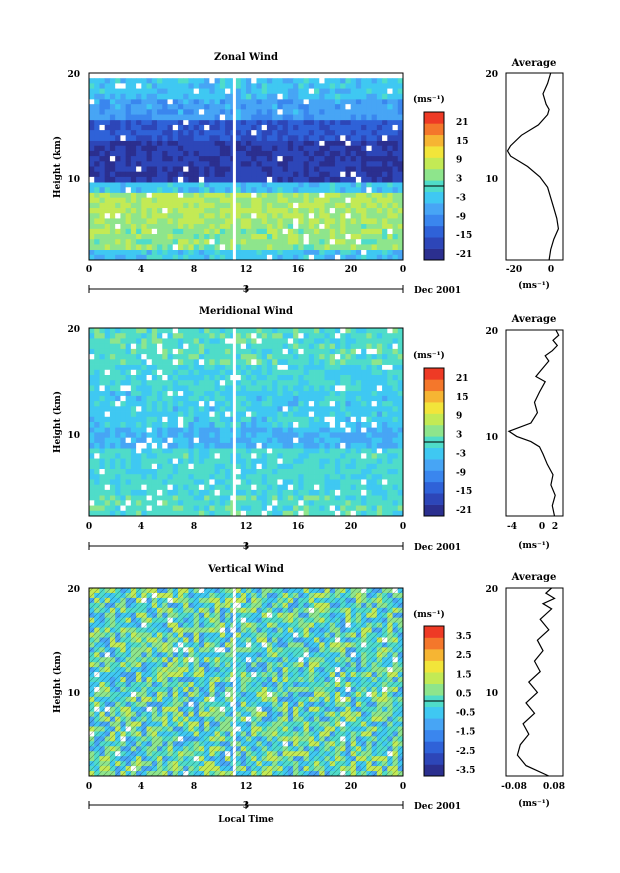  Describe the element at coordinates (246, 547) in the screenshot. I see `date-tick-label: 3` at that location.